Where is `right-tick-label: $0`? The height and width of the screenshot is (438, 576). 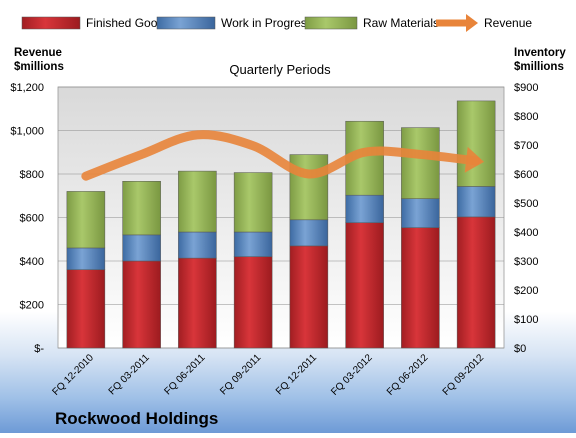 right-tick-label: $0 is located at coordinates (520, 349).